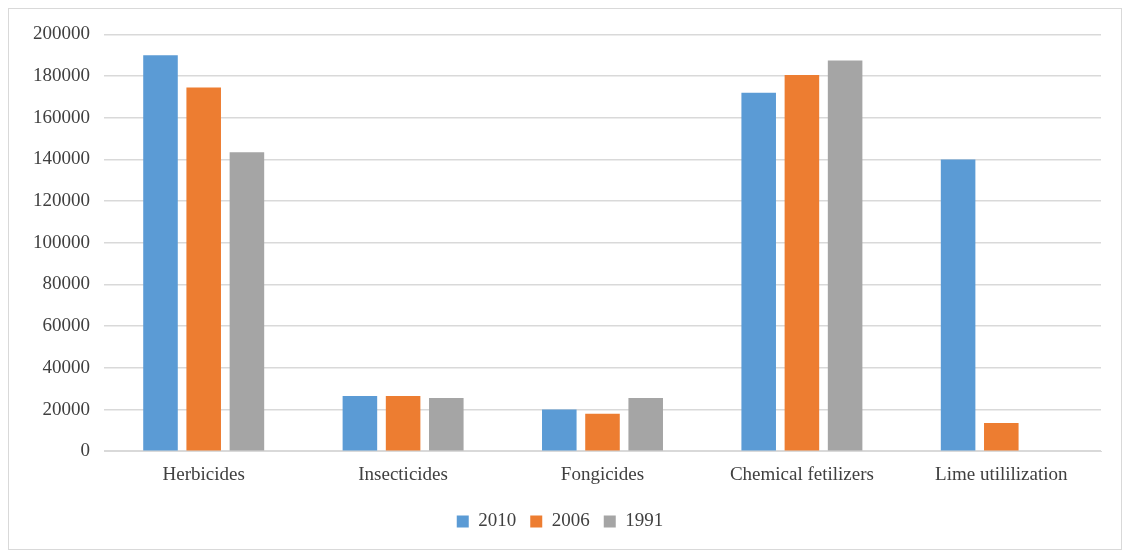  Describe the element at coordinates (61, 33) in the screenshot. I see `y-tick-label: 200000` at that location.